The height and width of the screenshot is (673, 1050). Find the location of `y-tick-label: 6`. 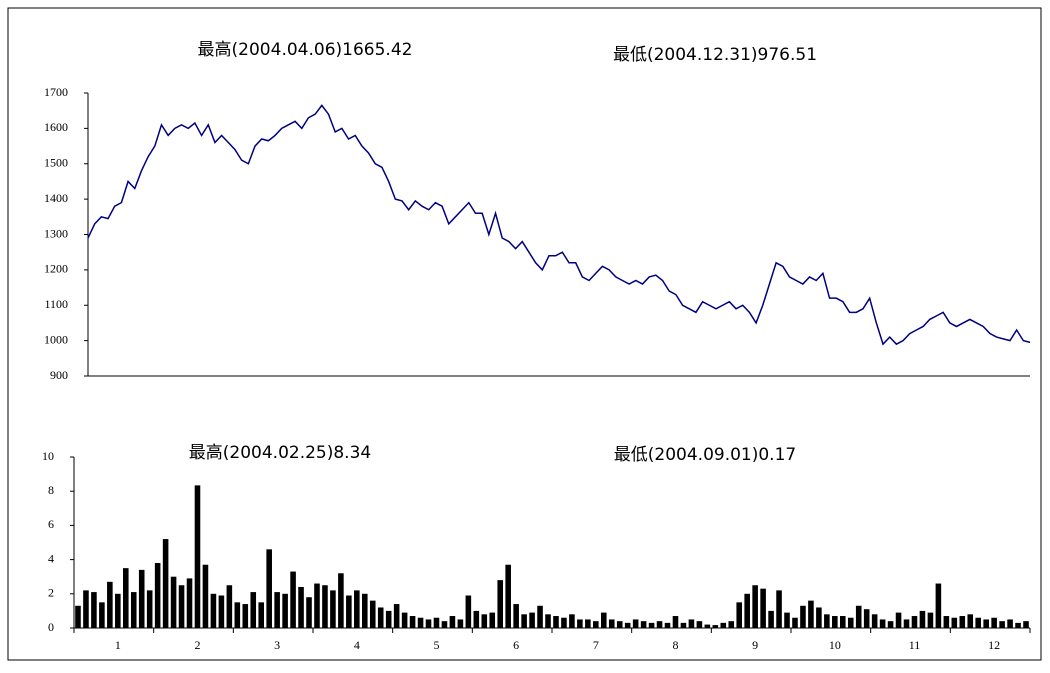

y-tick-label: 6 is located at coordinates (51, 524).